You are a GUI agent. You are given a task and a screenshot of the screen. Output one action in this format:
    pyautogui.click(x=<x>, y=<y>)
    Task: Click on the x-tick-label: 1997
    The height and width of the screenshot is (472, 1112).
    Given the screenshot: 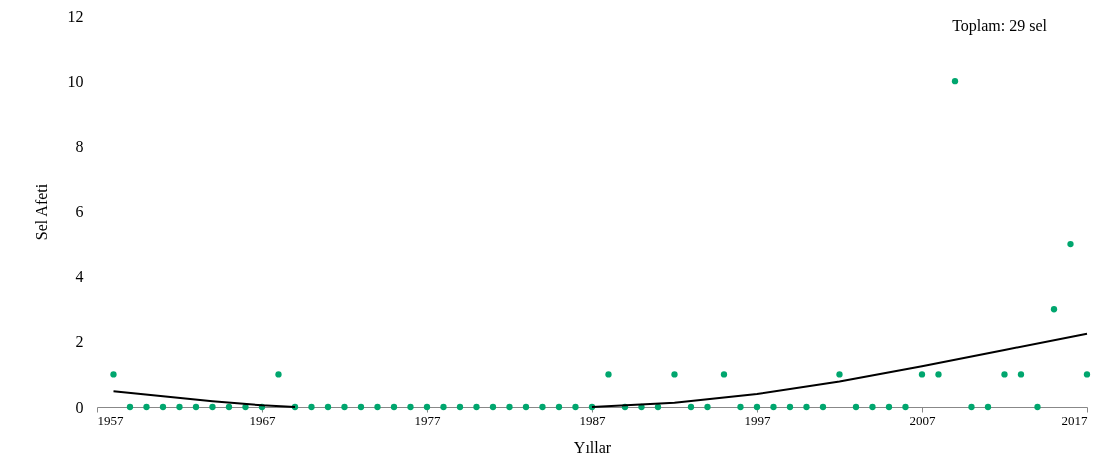 What is the action you would take?
    pyautogui.click(x=757, y=420)
    